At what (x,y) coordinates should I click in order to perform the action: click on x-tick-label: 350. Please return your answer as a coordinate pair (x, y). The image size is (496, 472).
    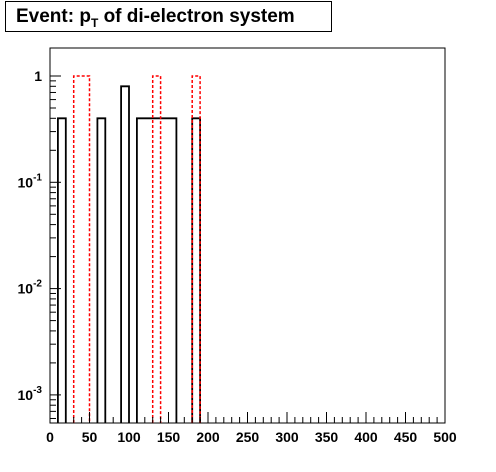
    Looking at the image, I should click on (327, 437).